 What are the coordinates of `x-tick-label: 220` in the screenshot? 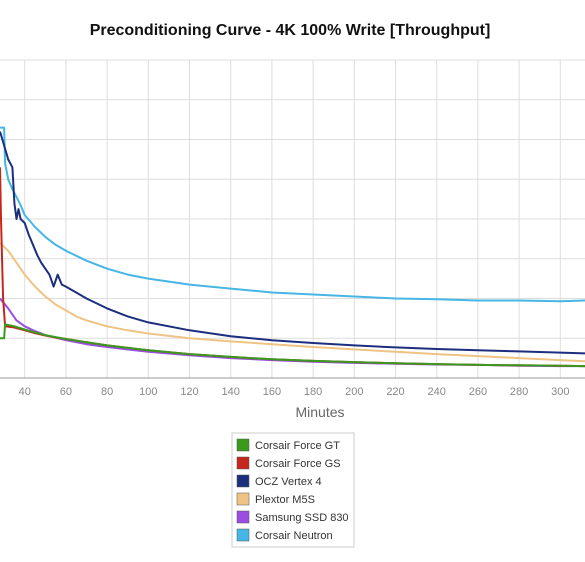 It's located at (395, 392).